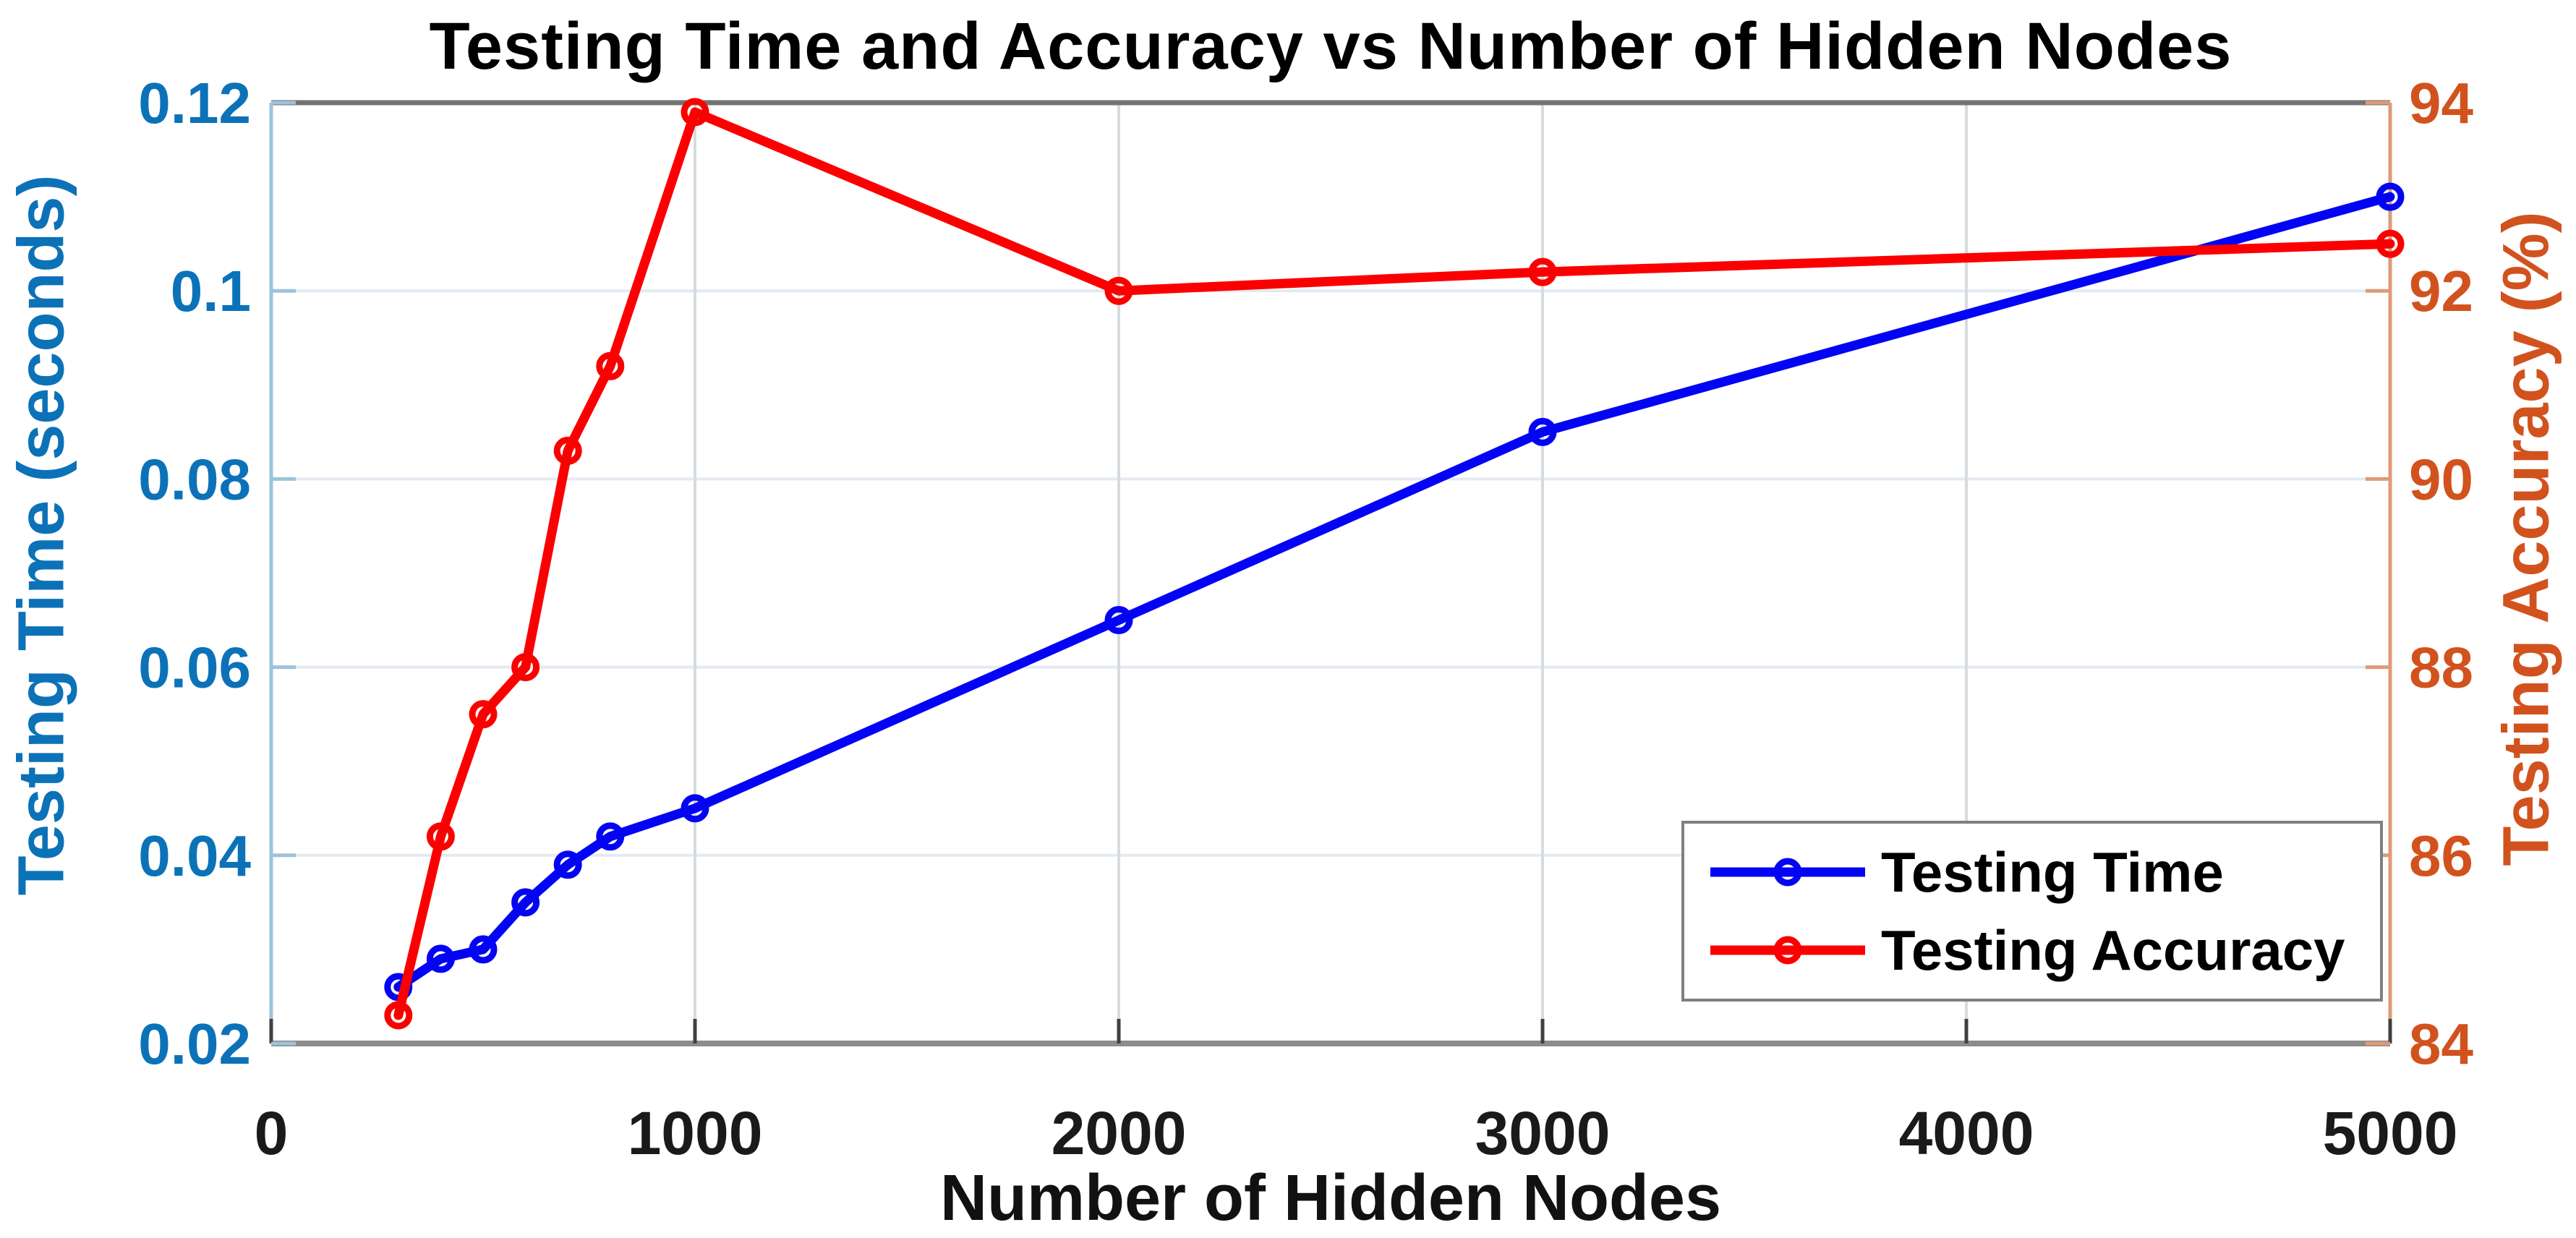  I want to click on x-tick-label: 1000, so click(695, 1133).